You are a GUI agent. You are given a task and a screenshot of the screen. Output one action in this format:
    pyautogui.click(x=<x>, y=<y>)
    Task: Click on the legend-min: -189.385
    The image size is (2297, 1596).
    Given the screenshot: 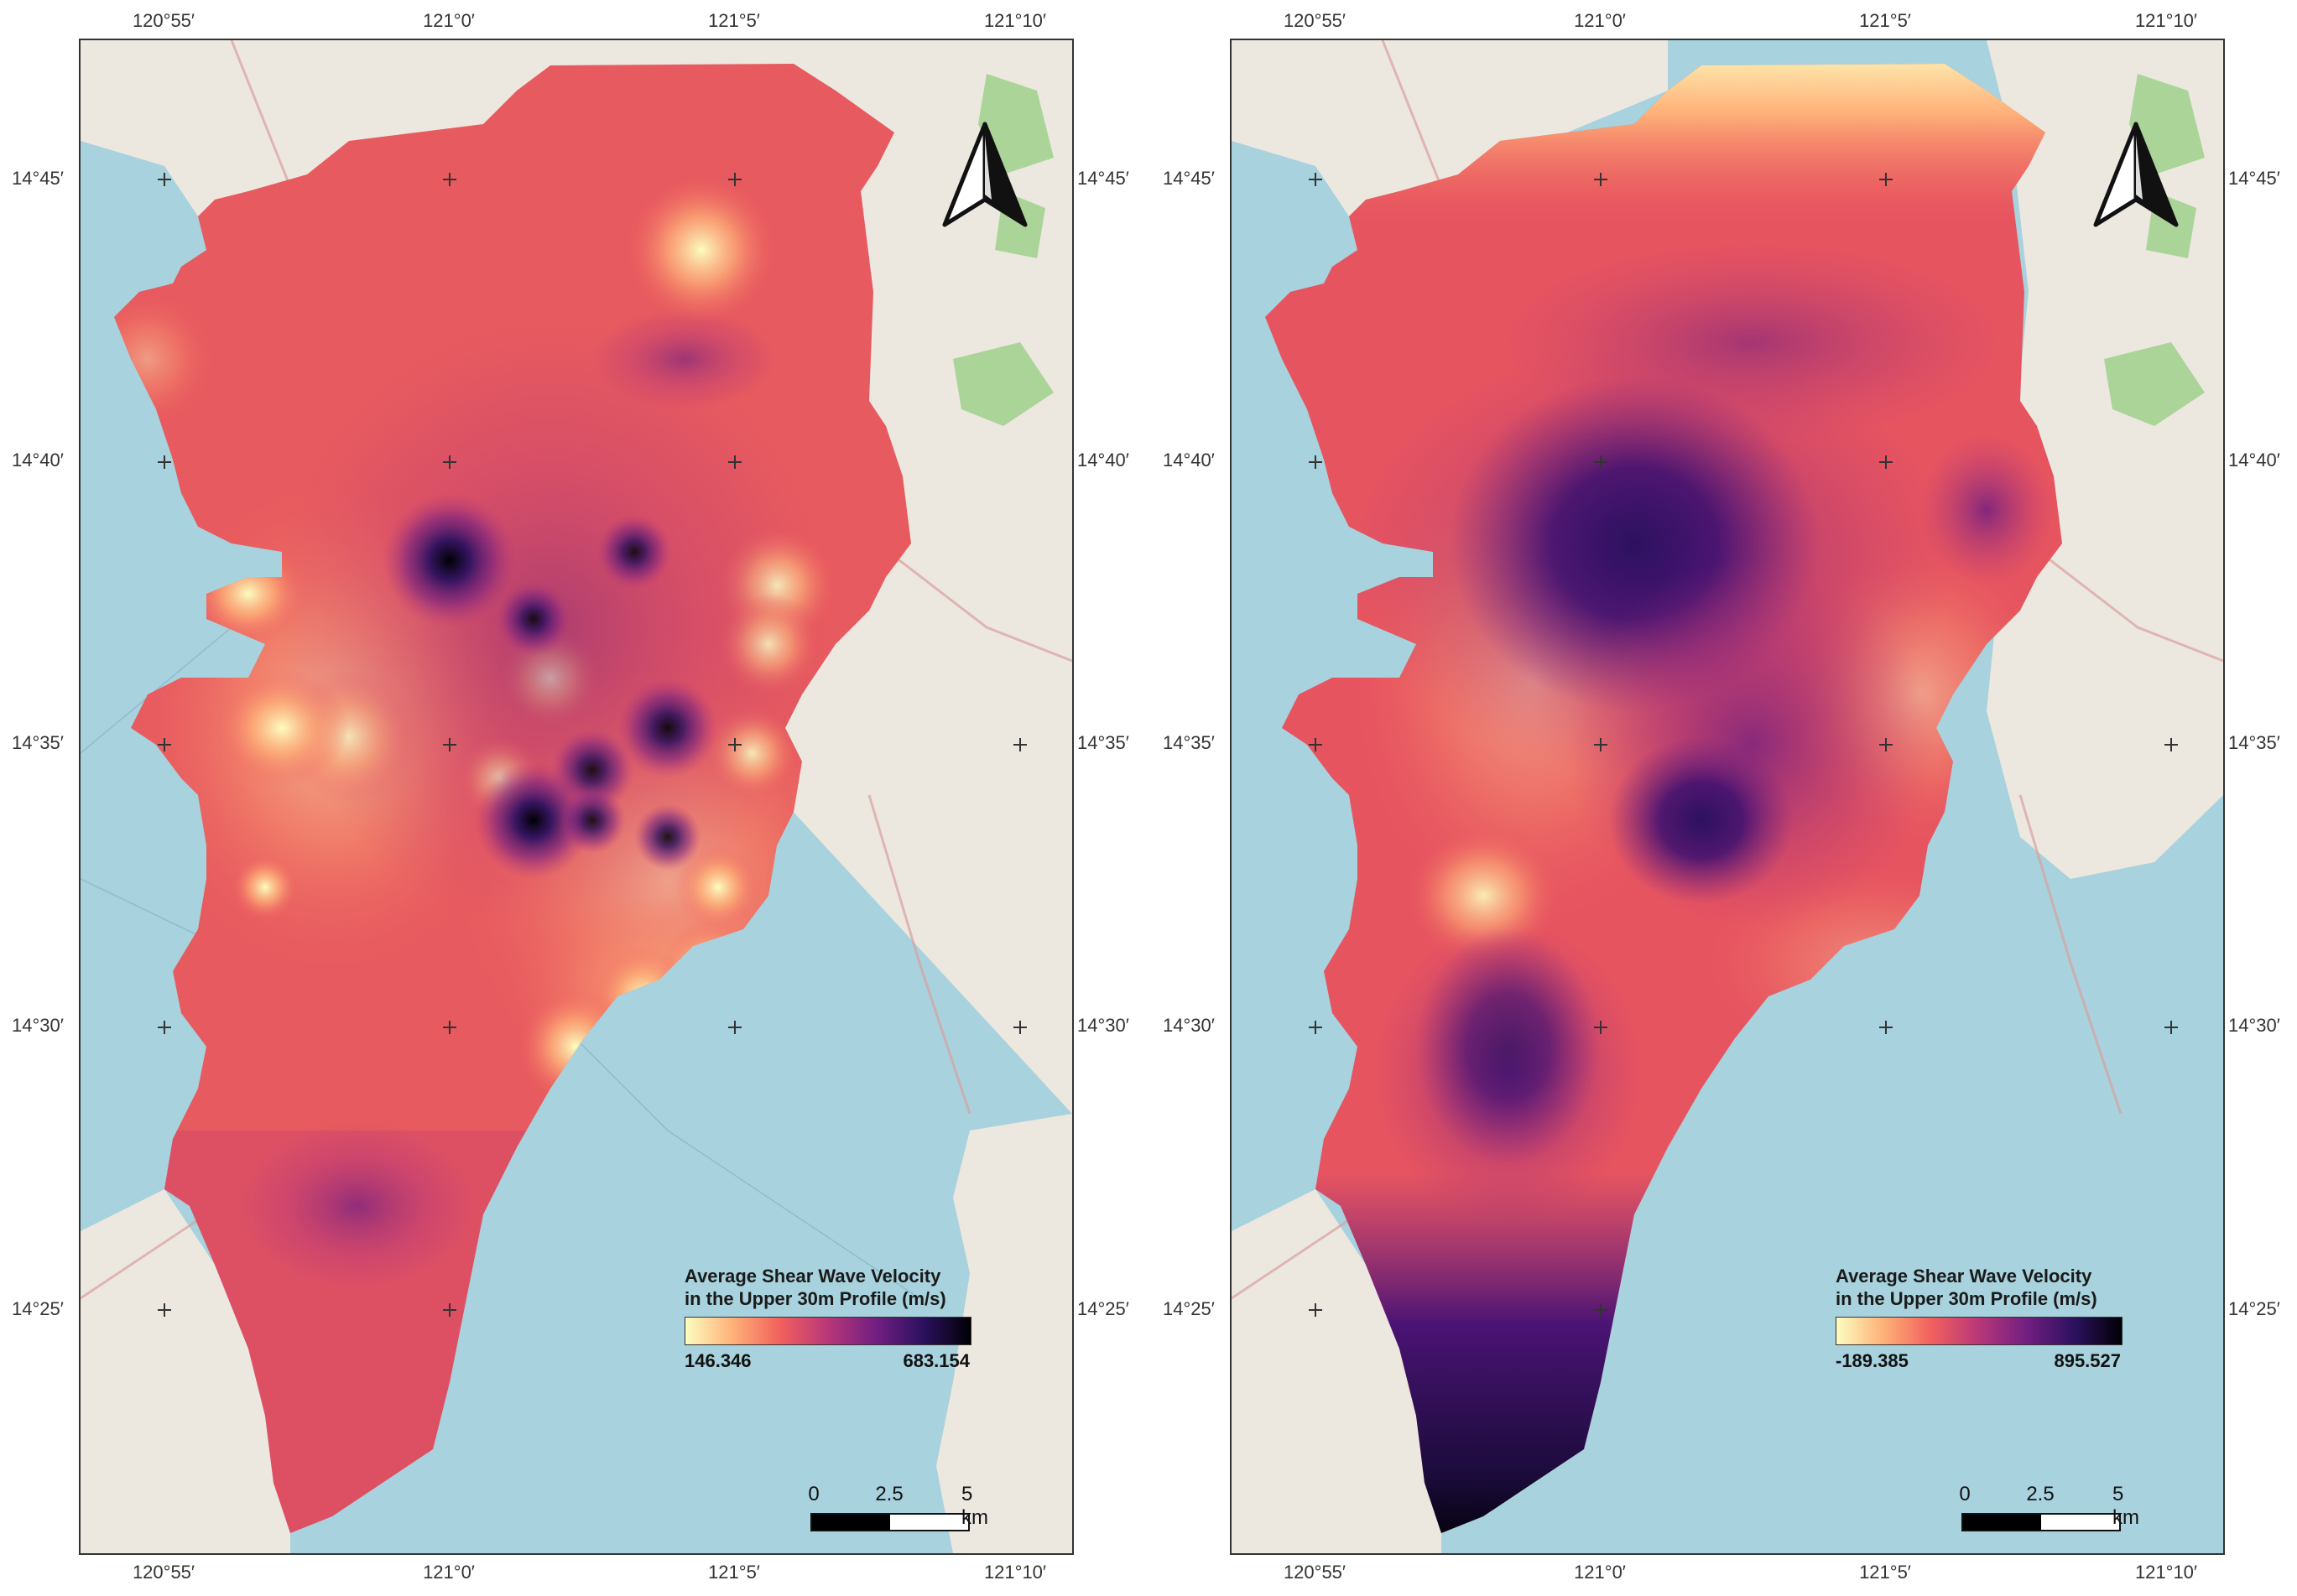 What is the action you would take?
    pyautogui.click(x=1872, y=1360)
    